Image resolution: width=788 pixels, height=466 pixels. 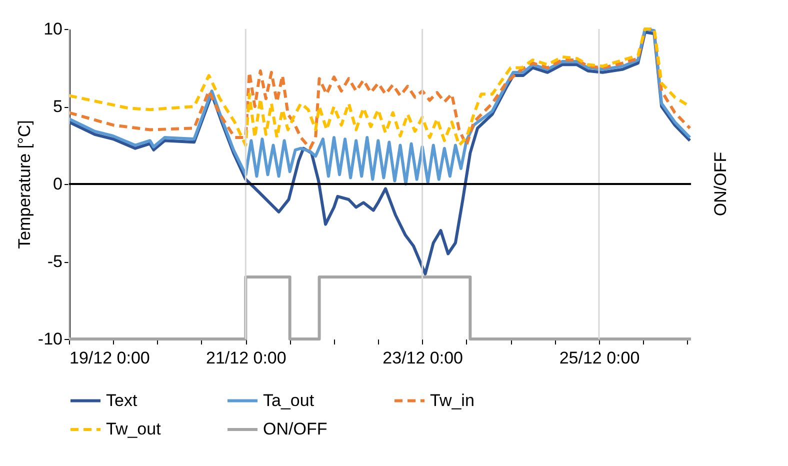 What do you see at coordinates (246, 358) in the screenshot?
I see `x-tick-label: 21/12 0:00` at bounding box center [246, 358].